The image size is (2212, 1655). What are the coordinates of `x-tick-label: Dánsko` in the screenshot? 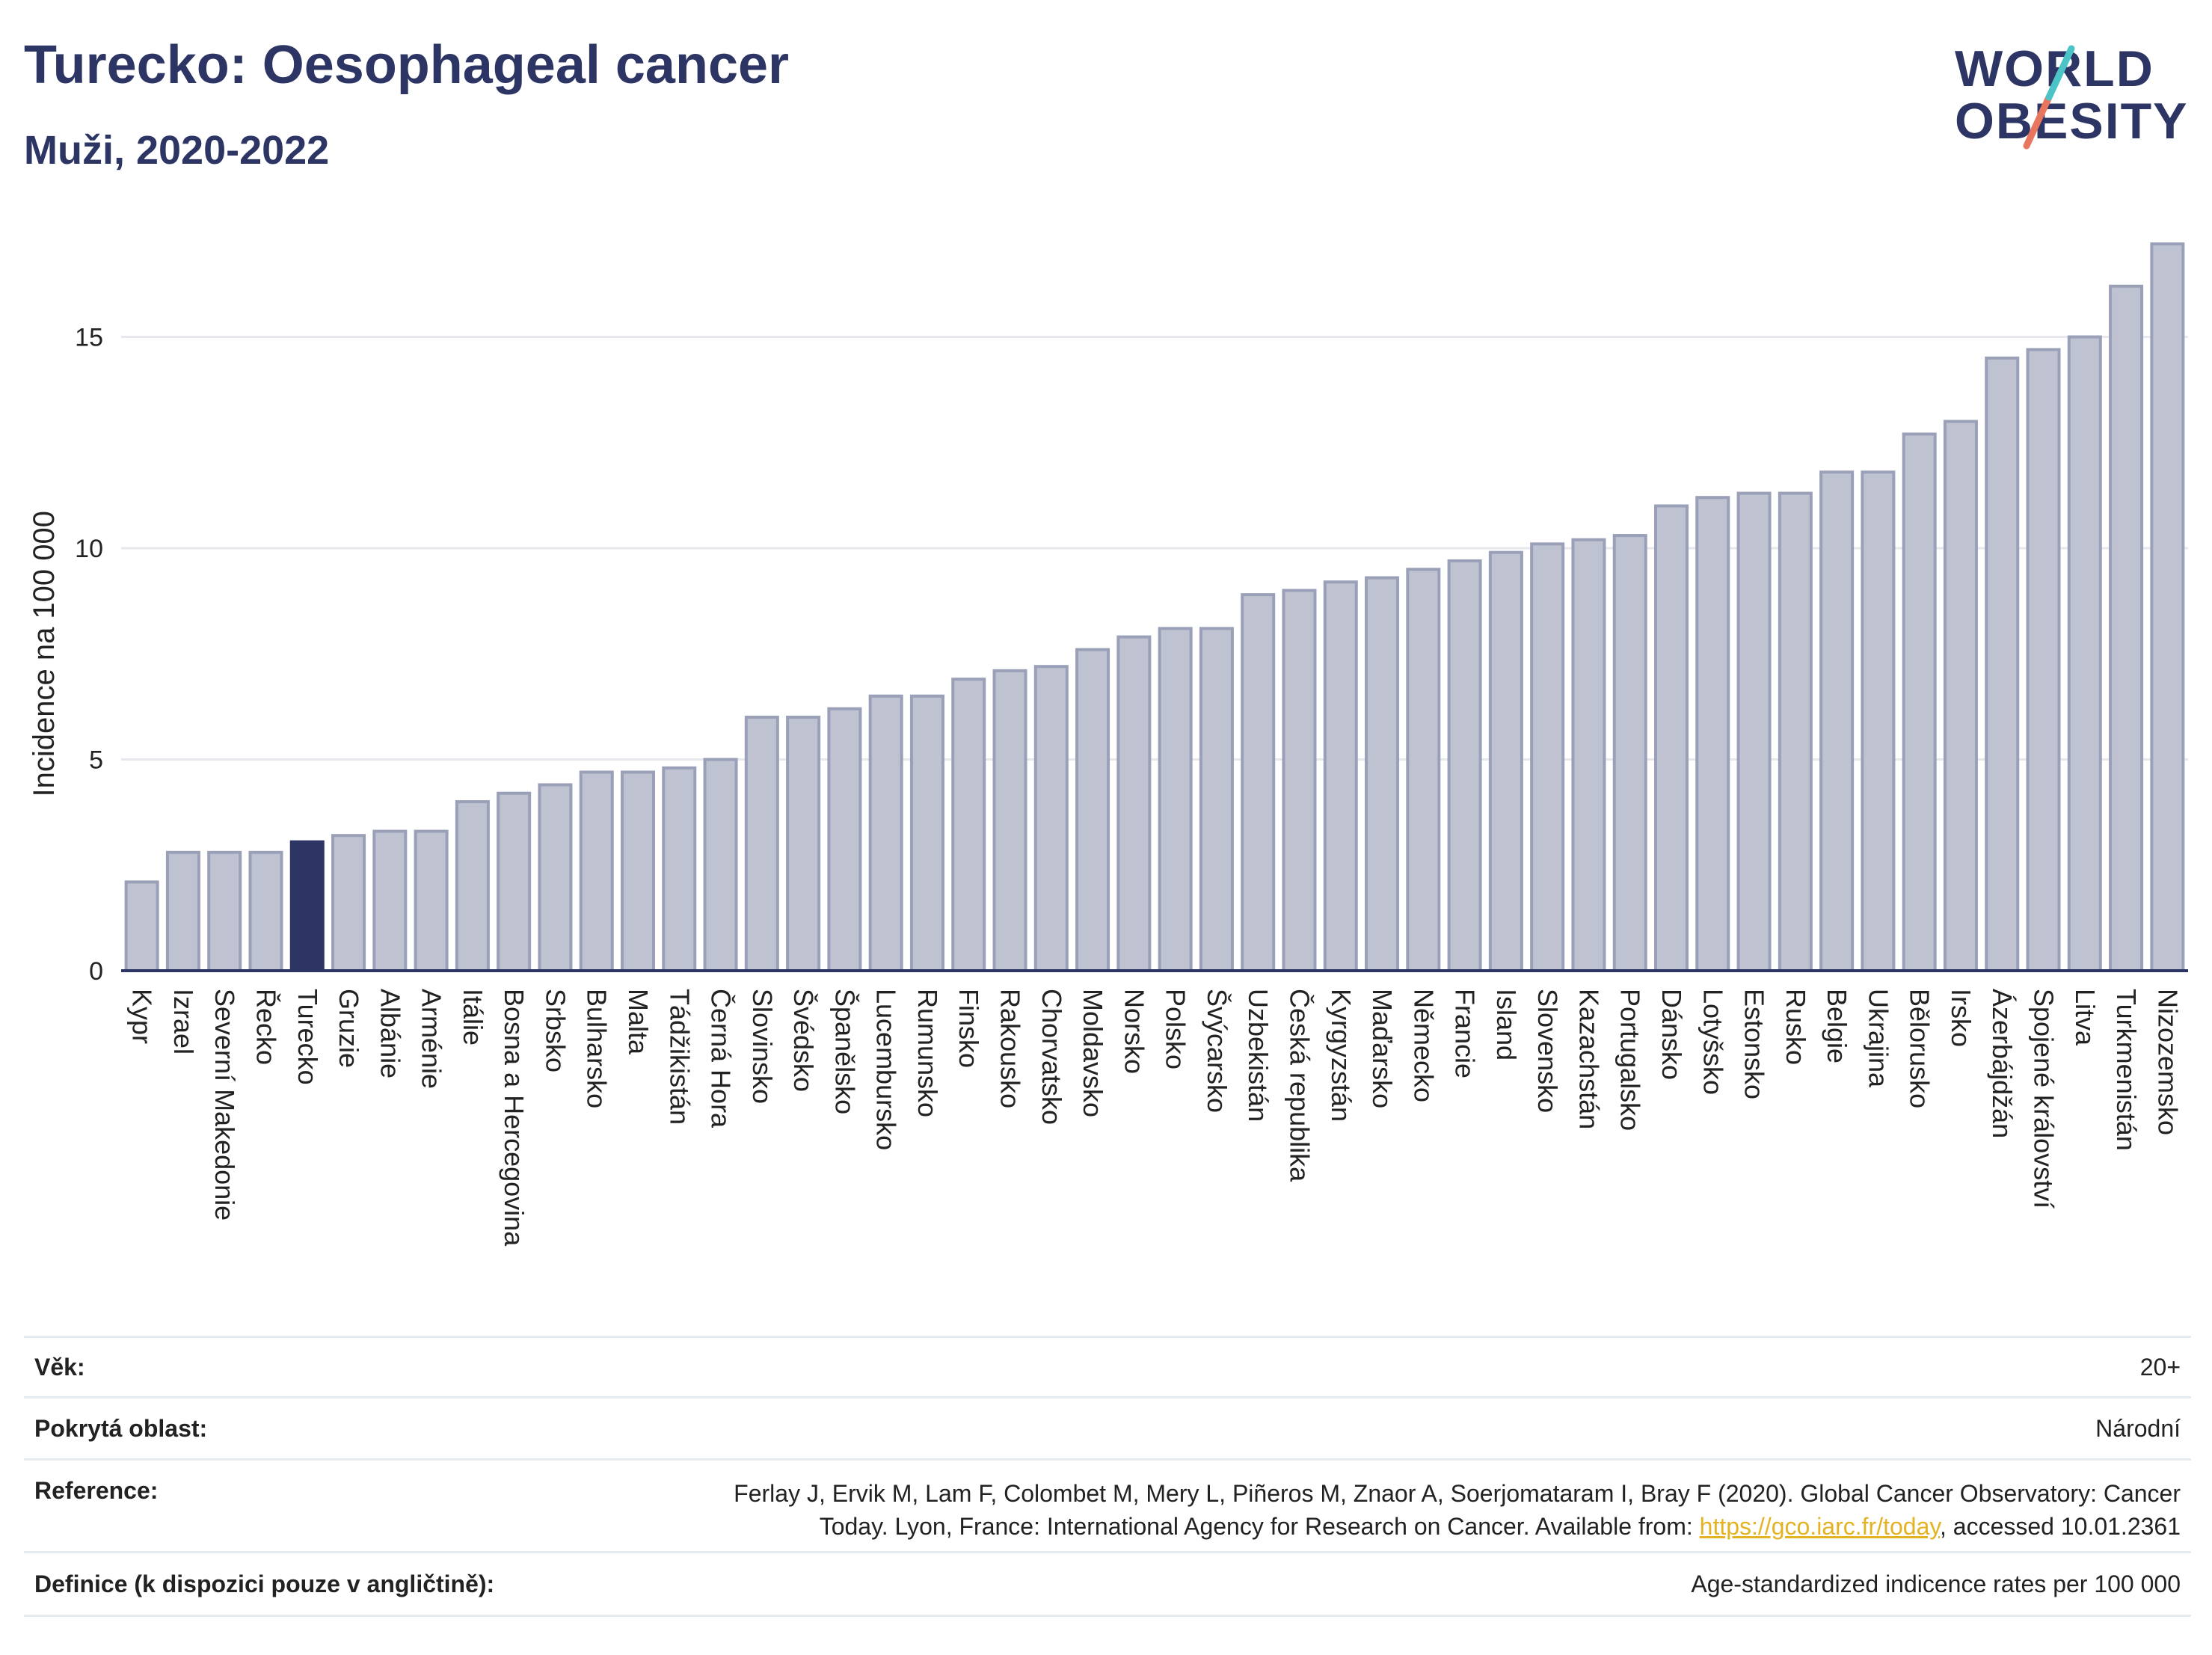 It's located at (1671, 1034).